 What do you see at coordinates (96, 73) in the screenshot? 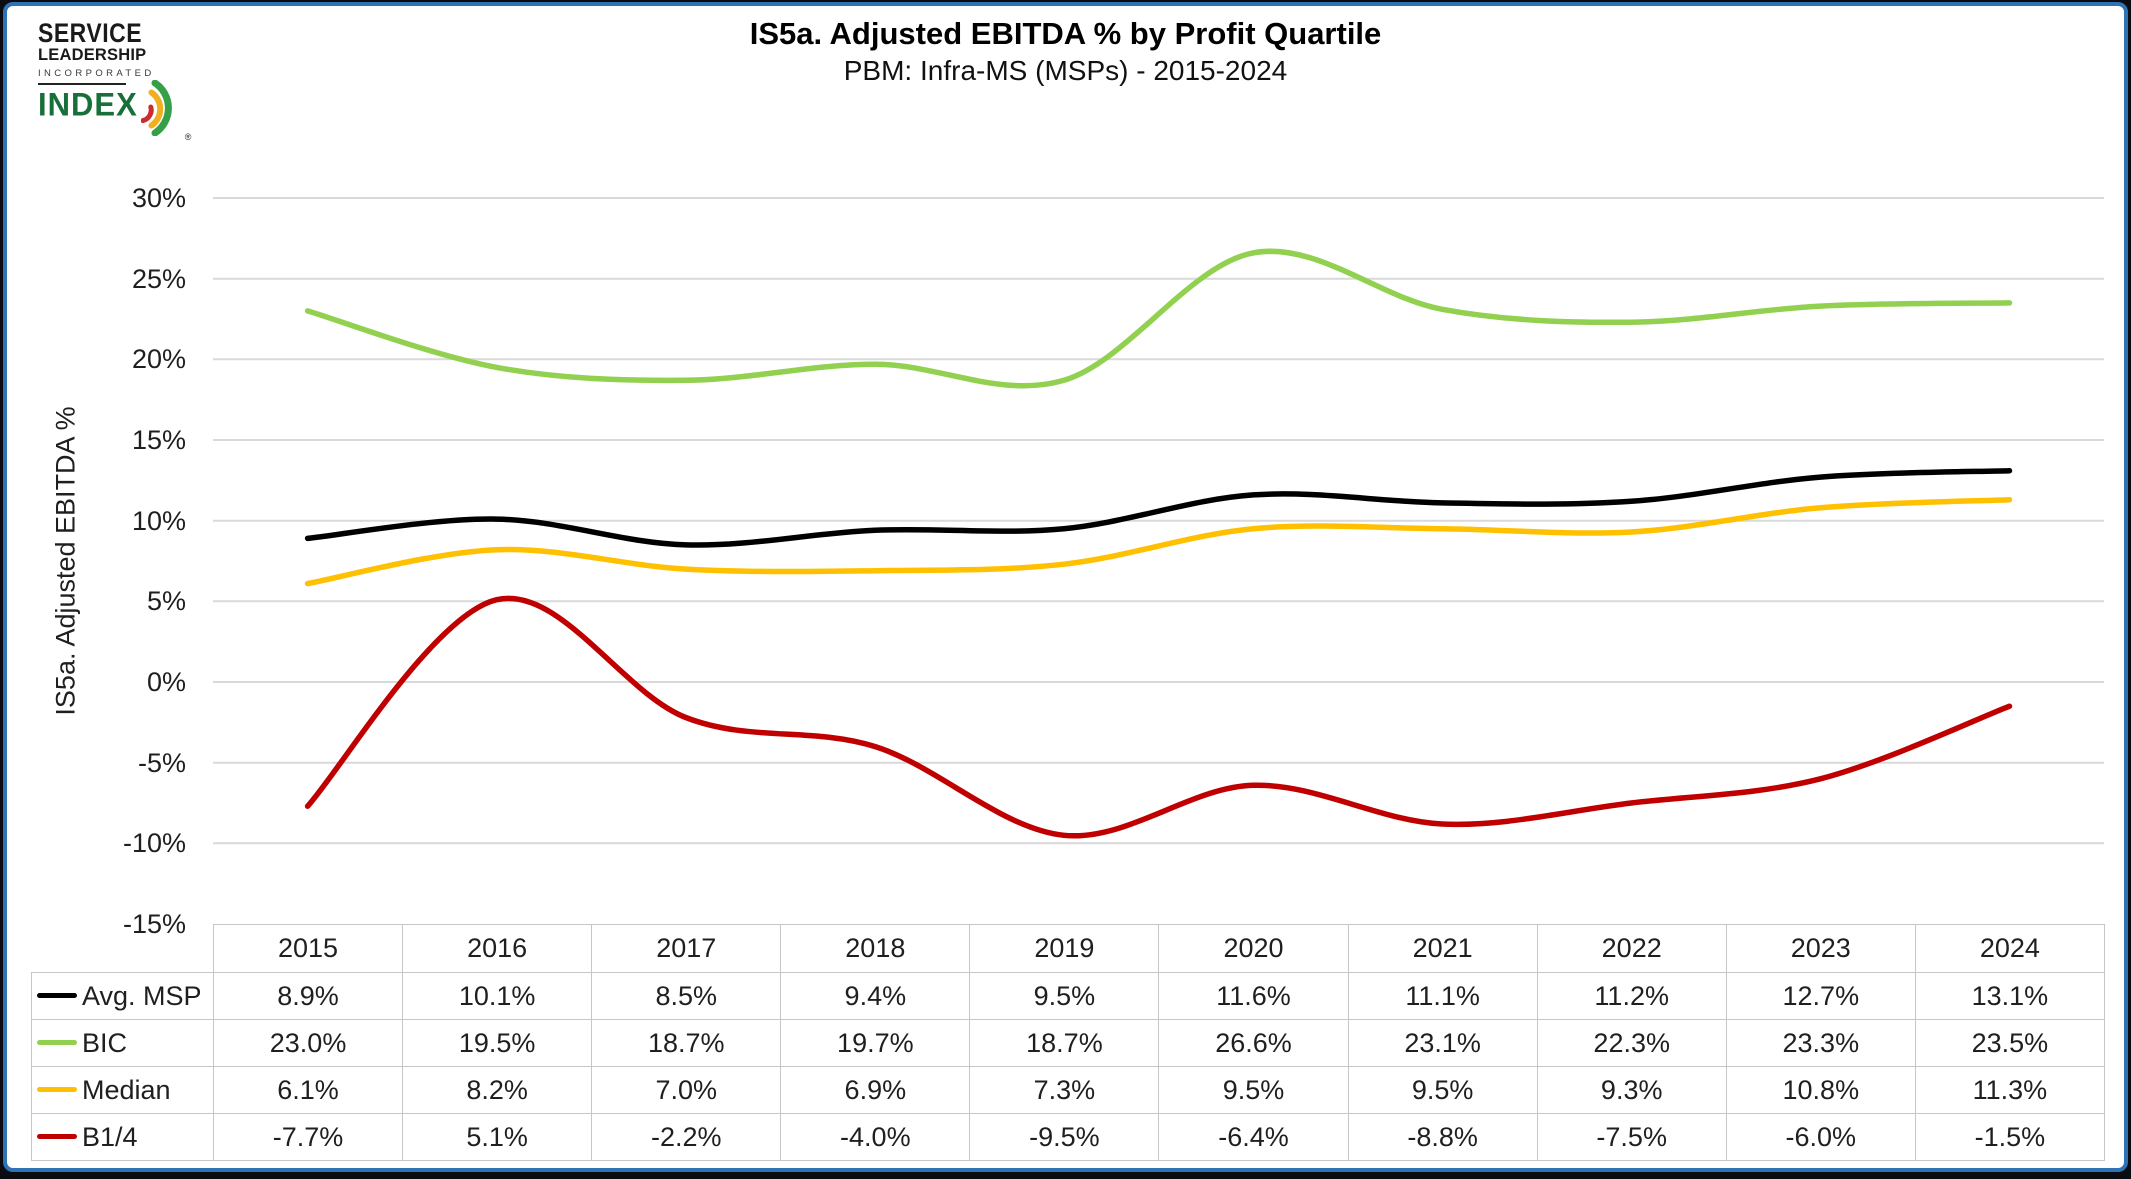
I see `logo-incorporated-text: INCORPORATED` at bounding box center [96, 73].